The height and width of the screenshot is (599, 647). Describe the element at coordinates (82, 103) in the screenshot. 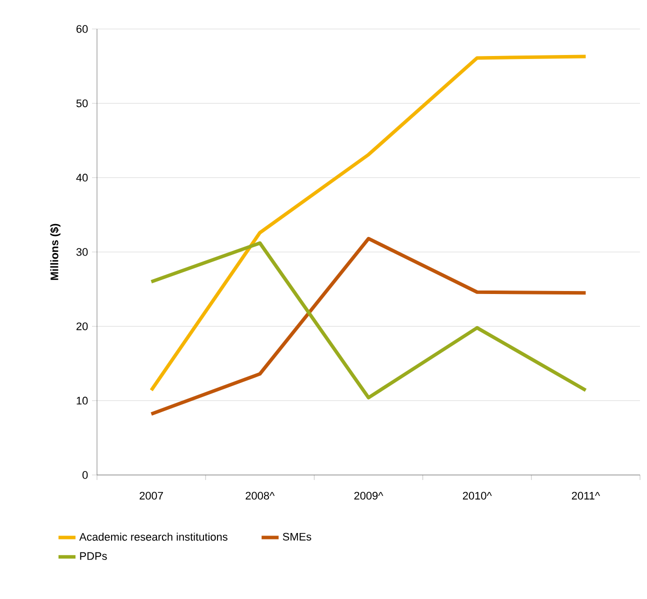

I see `y-tick-label: 50` at that location.